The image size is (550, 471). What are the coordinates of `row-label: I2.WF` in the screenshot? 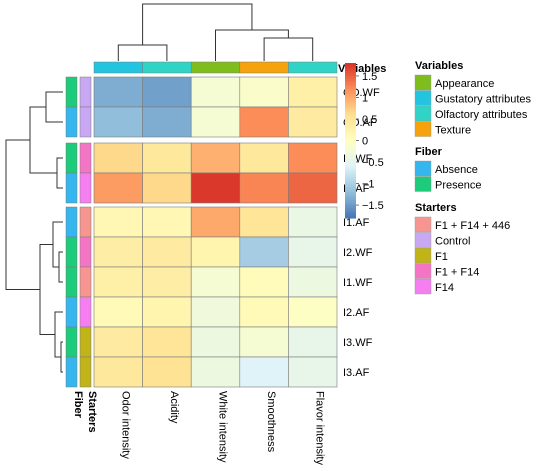 It's located at (358, 253).